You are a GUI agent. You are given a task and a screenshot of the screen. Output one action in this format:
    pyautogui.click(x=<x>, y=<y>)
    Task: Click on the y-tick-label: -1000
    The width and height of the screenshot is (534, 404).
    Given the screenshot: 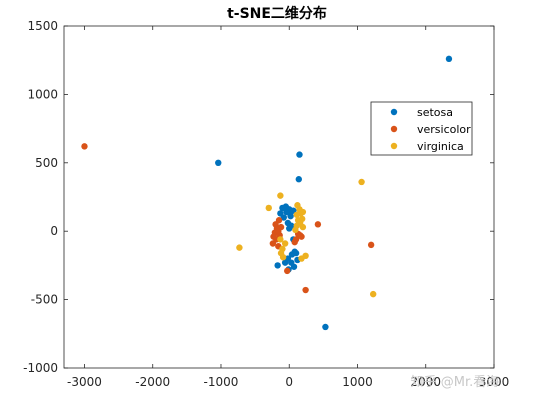 What is the action you would take?
    pyautogui.click(x=40, y=368)
    